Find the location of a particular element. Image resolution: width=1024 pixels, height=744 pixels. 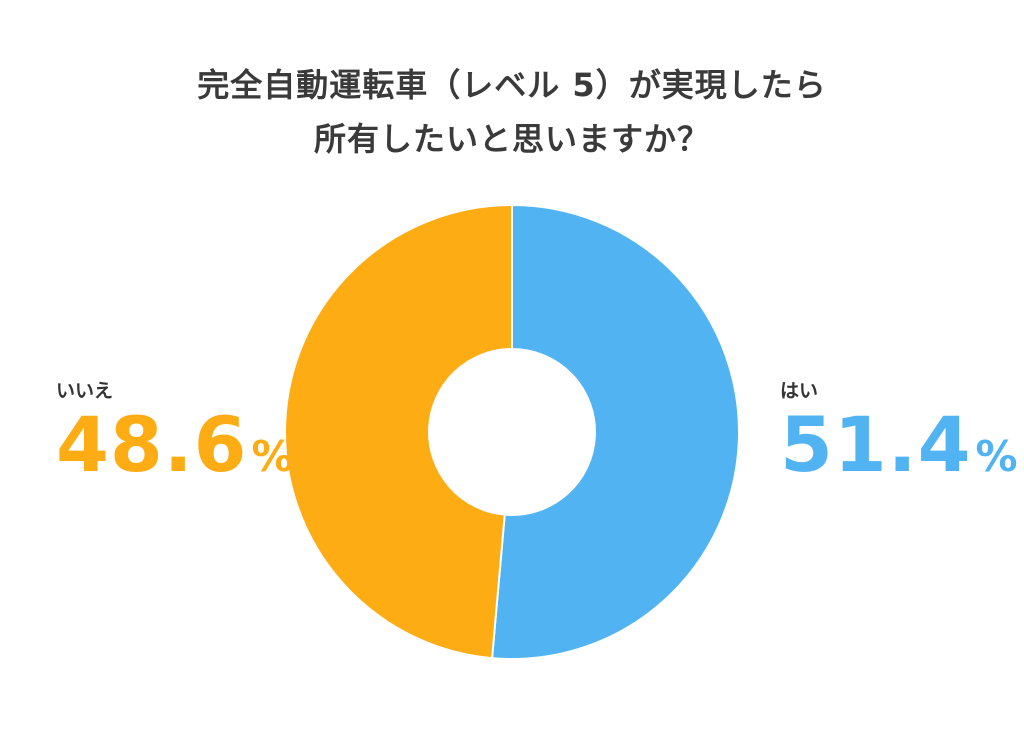

slice-label-yes-category: はい is located at coordinates (799, 391).